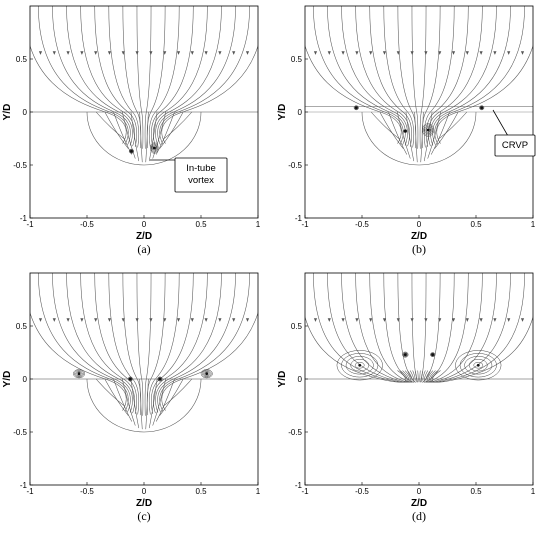 The image size is (550, 534). Describe the element at coordinates (87, 224) in the screenshot. I see `x-tick-label: -0.5` at that location.